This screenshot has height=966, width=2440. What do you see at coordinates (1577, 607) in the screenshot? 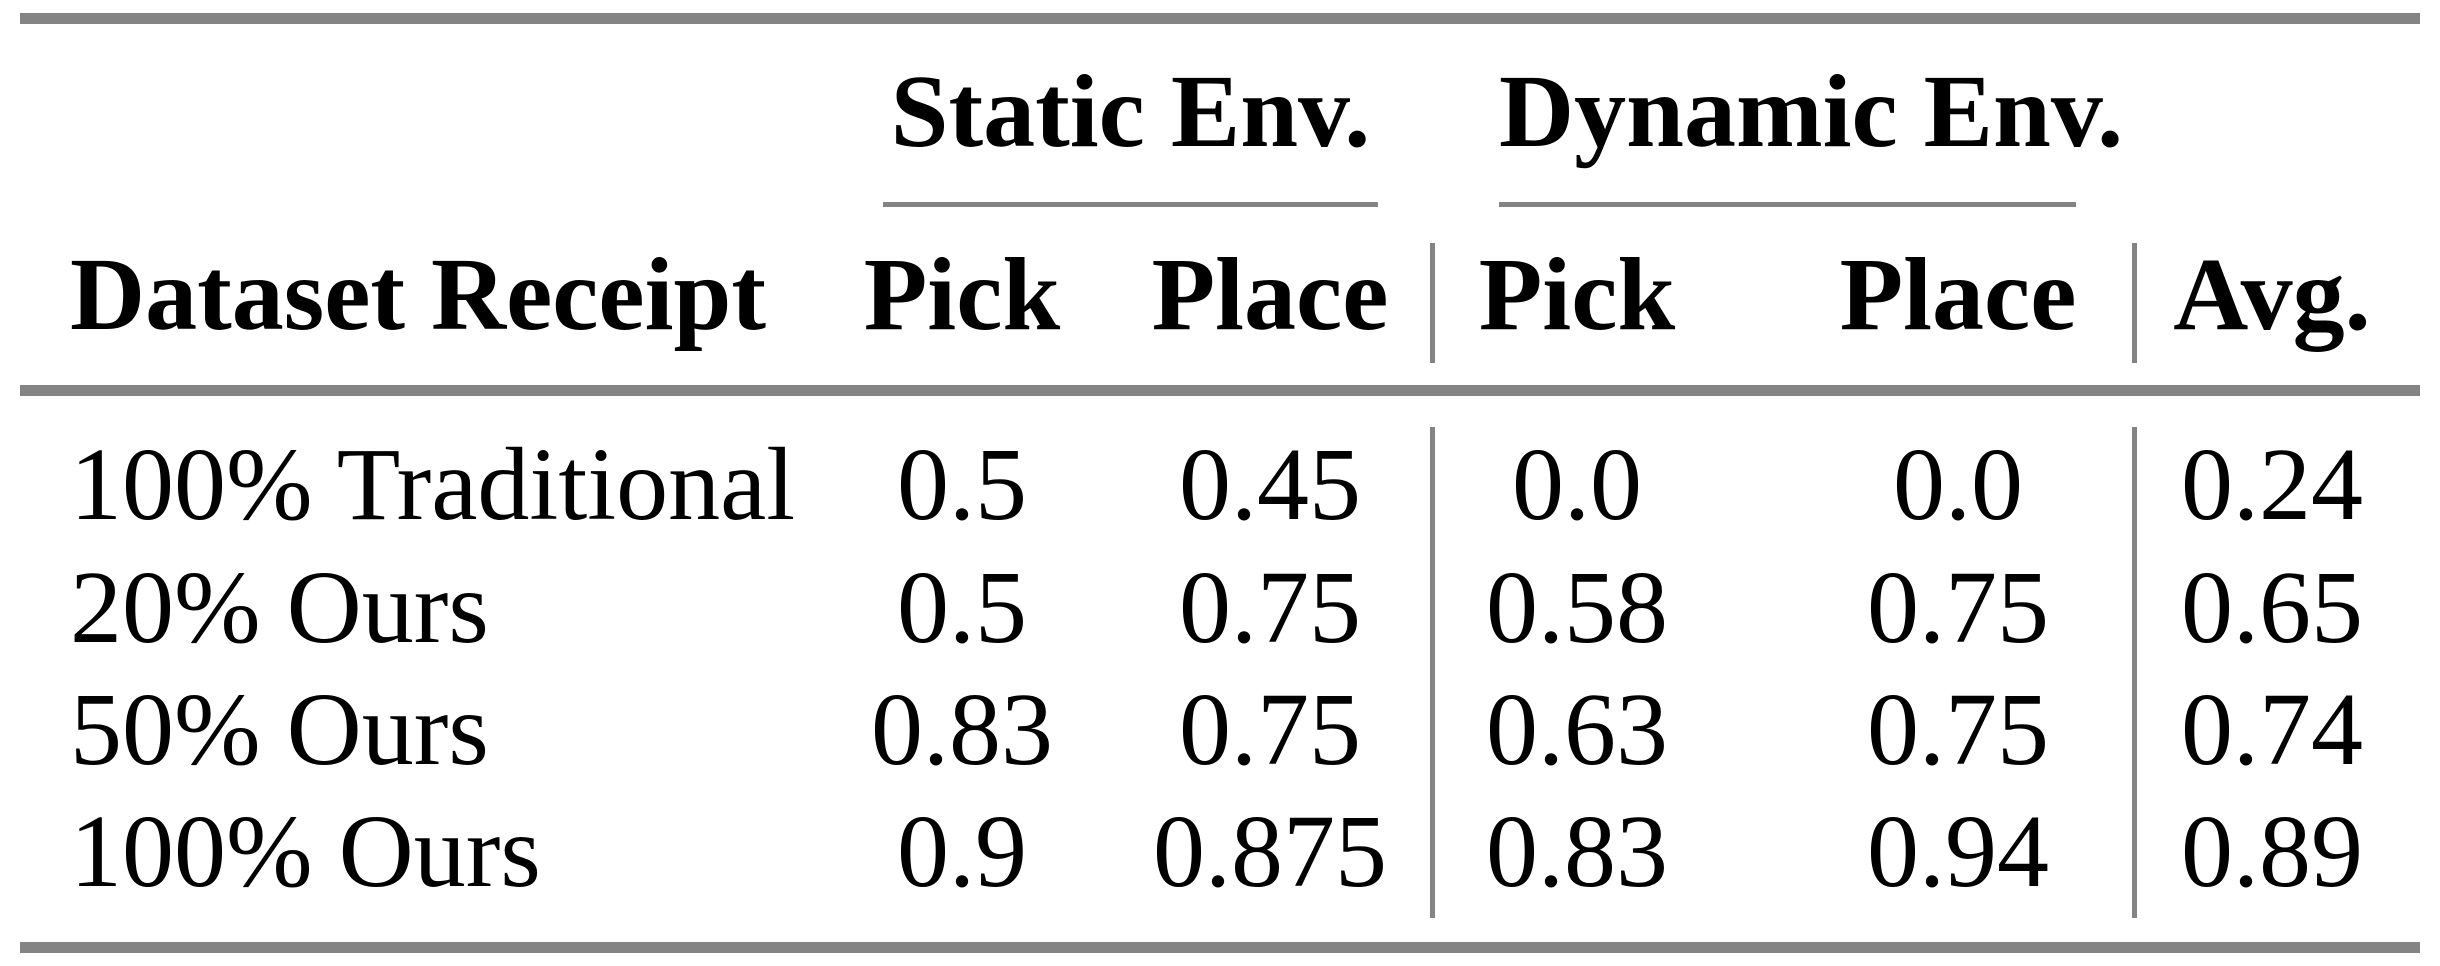
I see `table-cell: 0.58` at bounding box center [1577, 607].